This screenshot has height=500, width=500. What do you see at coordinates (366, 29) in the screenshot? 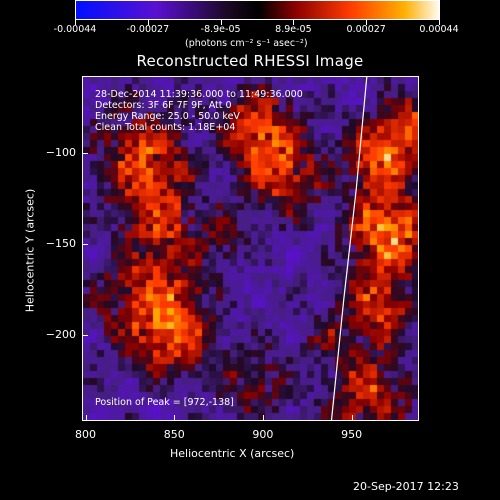
I see `colorbar-tick-label: 0.00027` at bounding box center [366, 29].